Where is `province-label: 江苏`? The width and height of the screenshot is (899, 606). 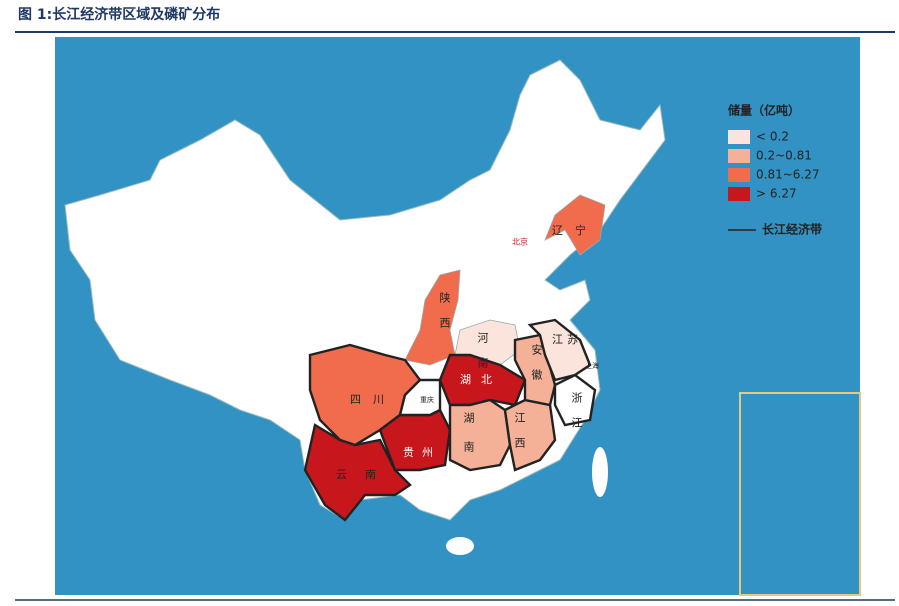 province-label: 江苏 is located at coordinates (567, 339).